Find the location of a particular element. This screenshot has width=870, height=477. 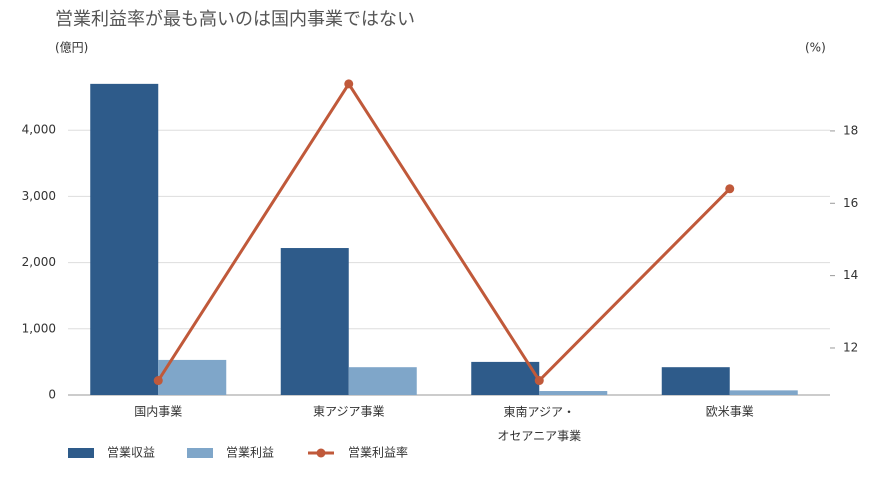

y-tick-label: 4,000 is located at coordinates (39, 130).